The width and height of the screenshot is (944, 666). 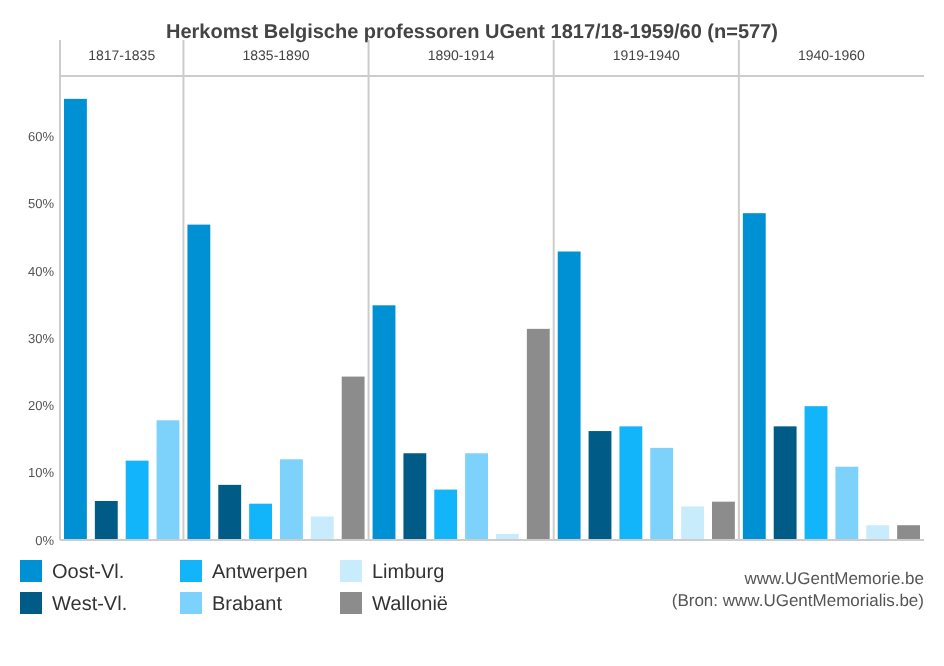 I want to click on text: www.UGentMemorie.be, so click(x=833, y=578).